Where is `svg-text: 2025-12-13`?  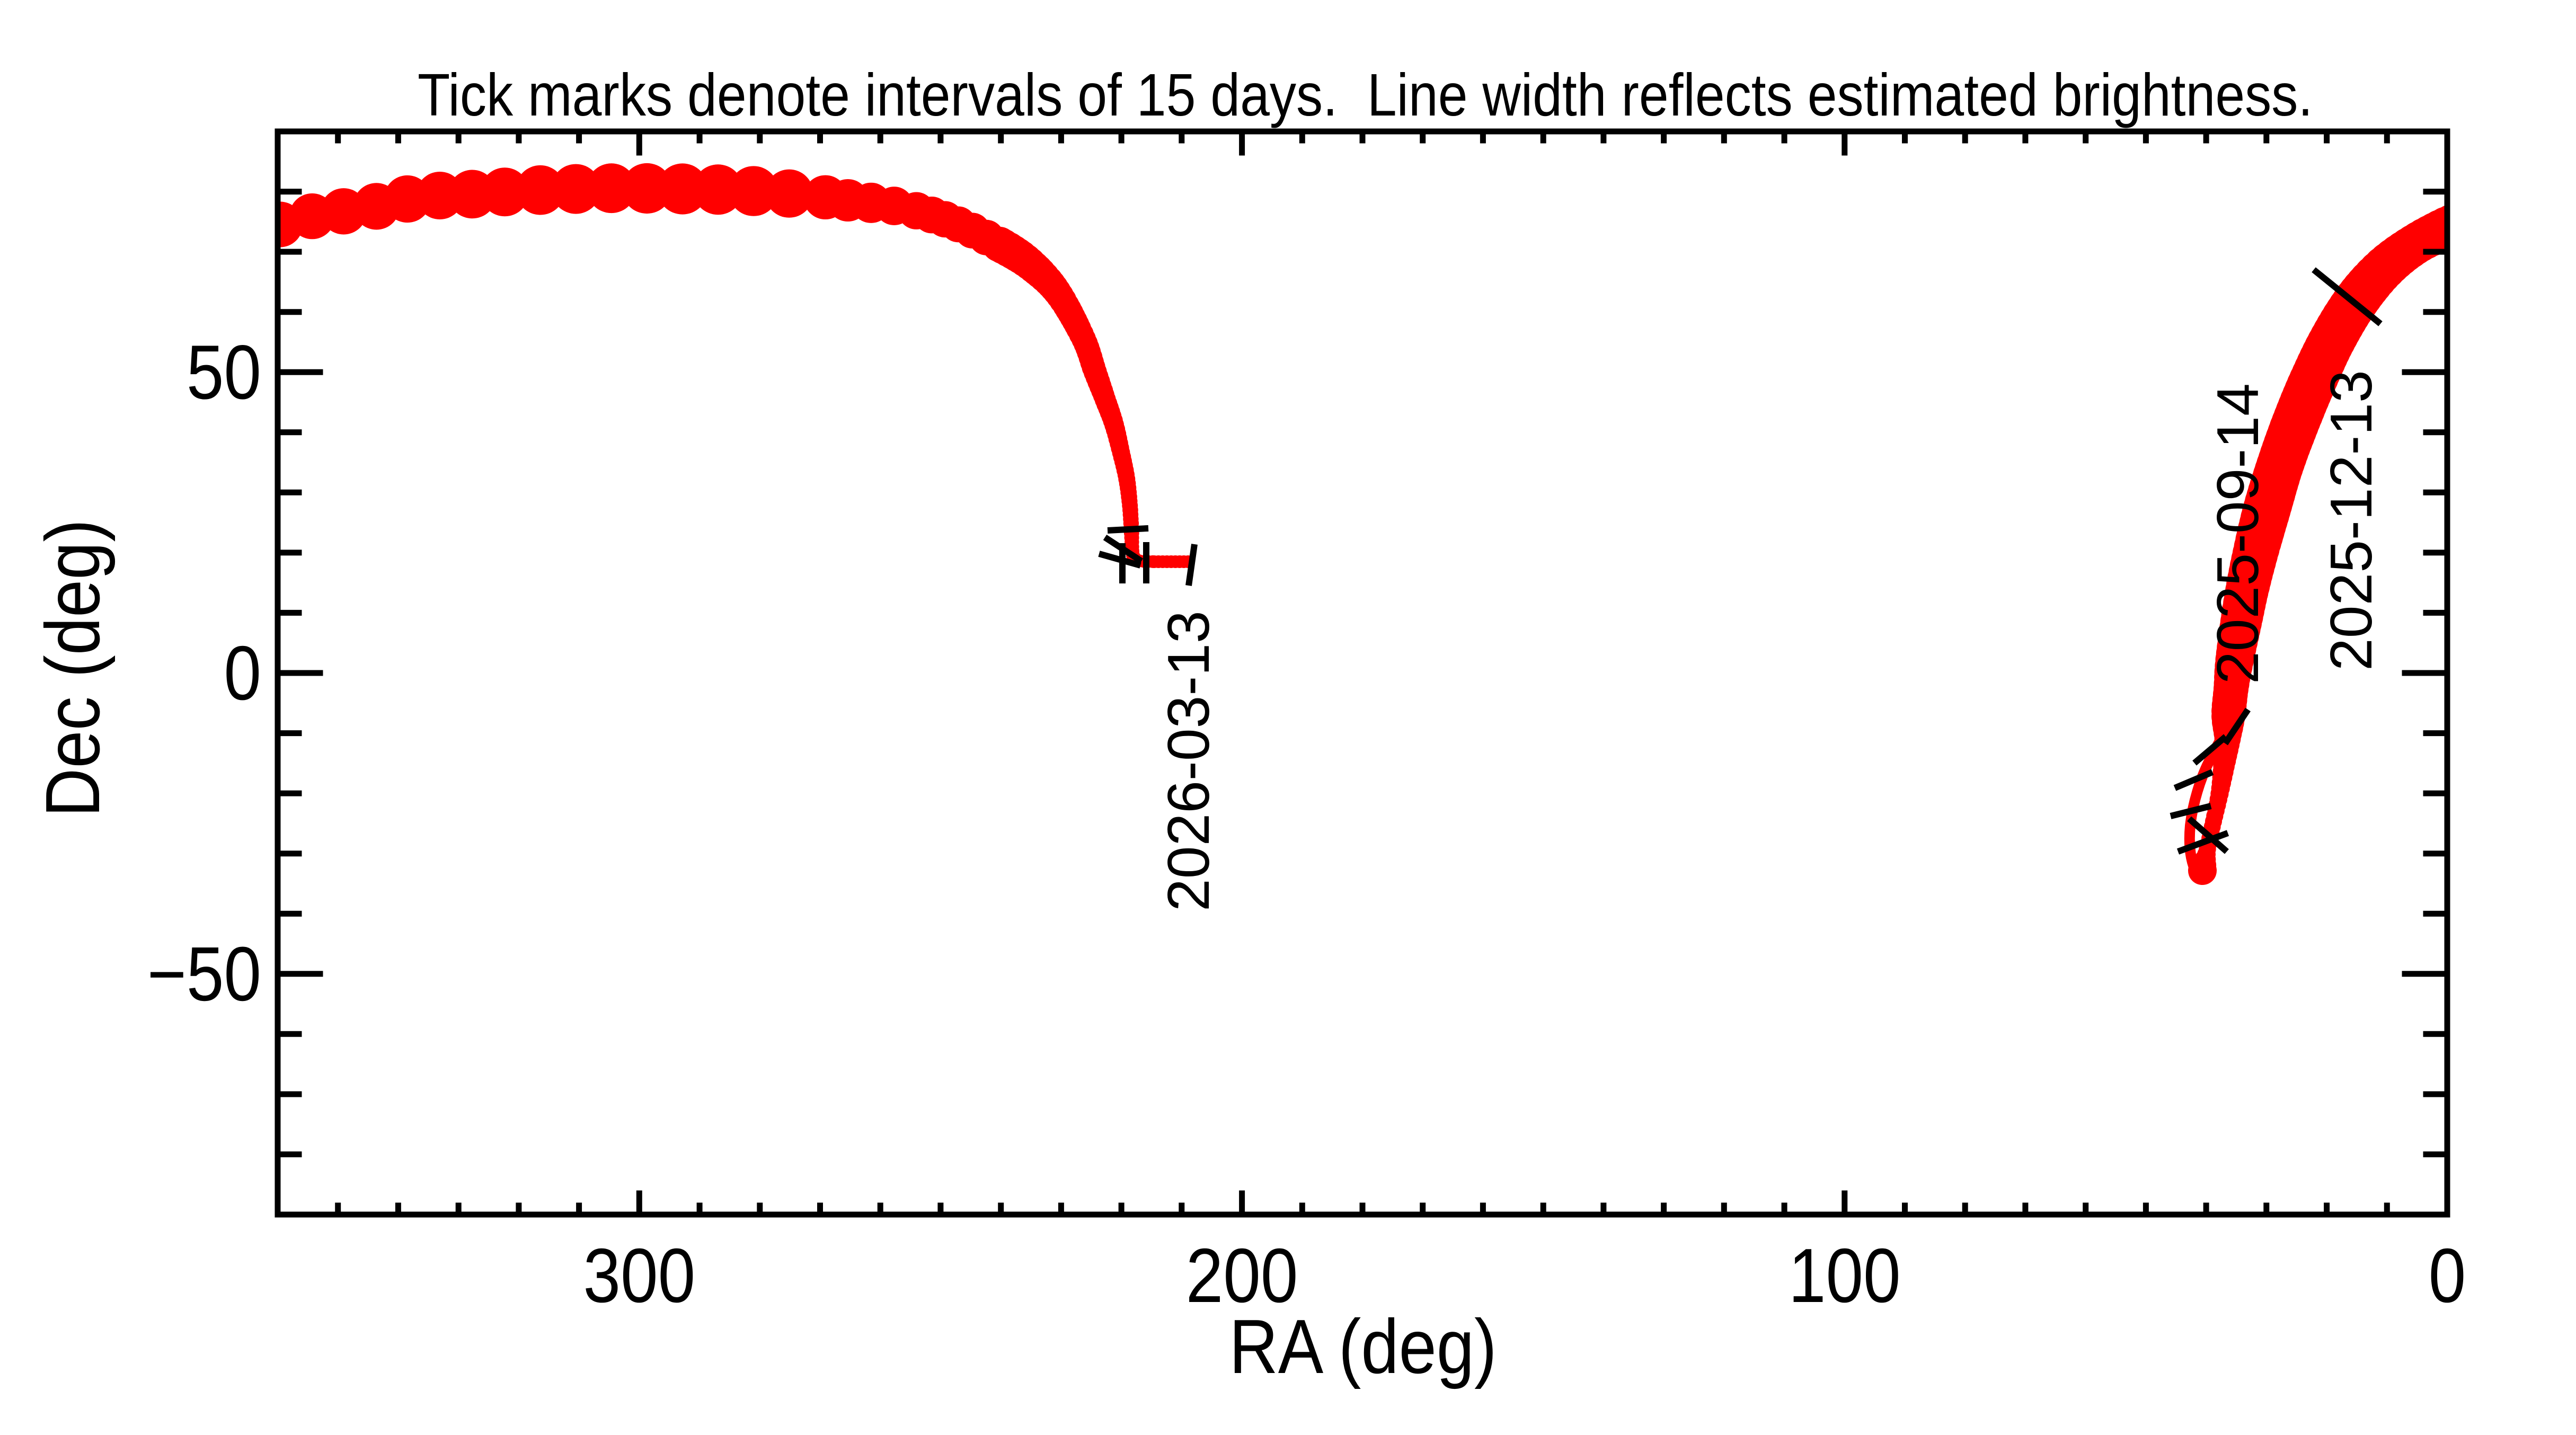 svg-text: 2025-12-13 is located at coordinates (2351, 520).